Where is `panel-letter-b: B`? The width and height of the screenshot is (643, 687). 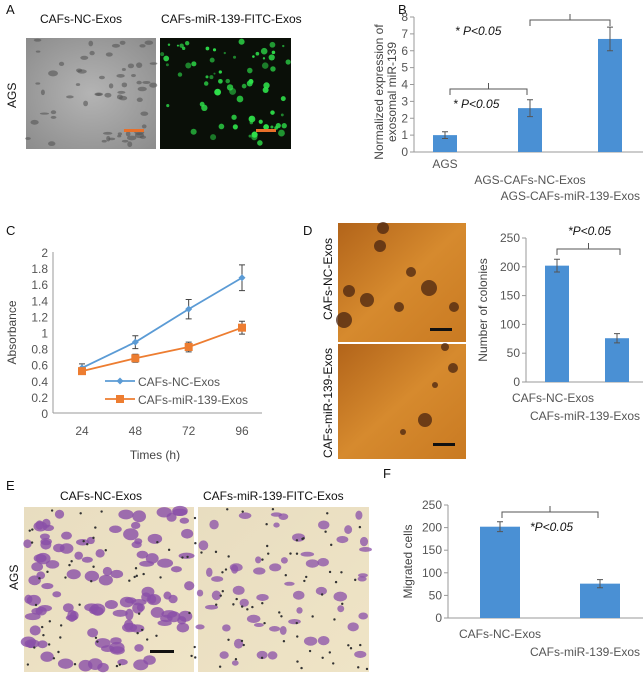
panel-letter-b: B is located at coordinates (402, 9).